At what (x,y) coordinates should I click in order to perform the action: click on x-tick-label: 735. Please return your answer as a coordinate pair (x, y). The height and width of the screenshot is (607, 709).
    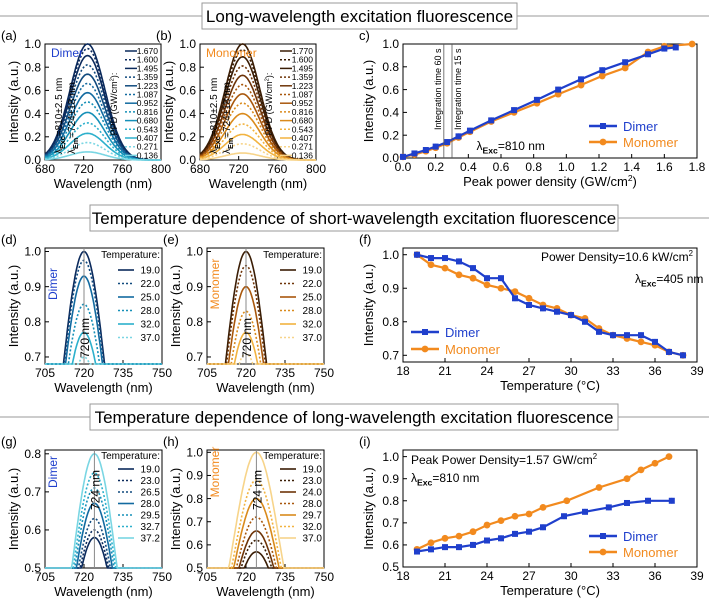
    Looking at the image, I should click on (123, 373).